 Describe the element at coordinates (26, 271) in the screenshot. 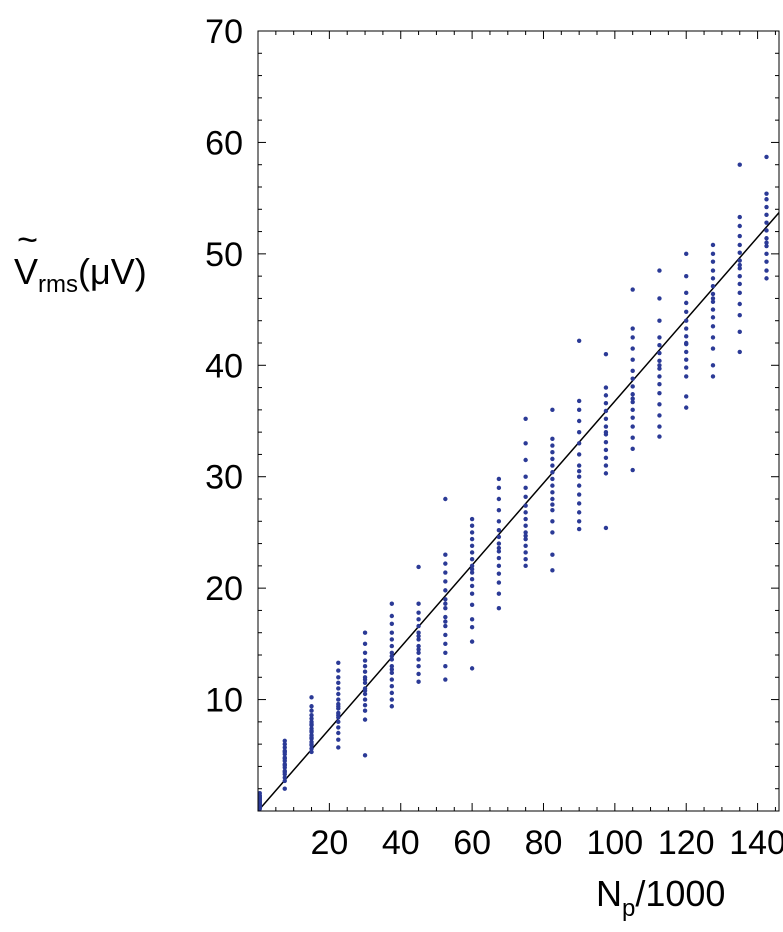

I see `y-axis-label-main: V` at that location.